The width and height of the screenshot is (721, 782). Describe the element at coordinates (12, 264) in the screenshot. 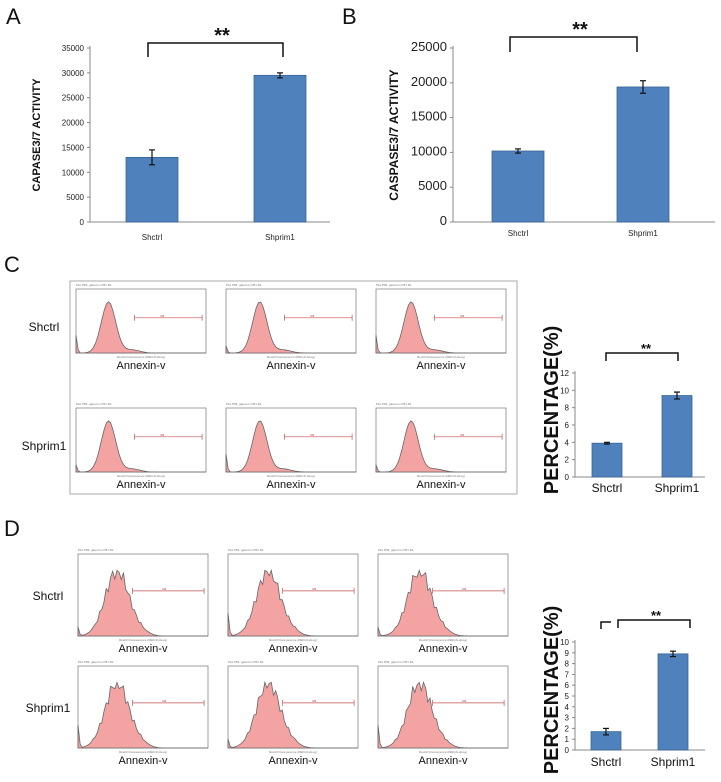

I see `panel-label-c: C` at that location.